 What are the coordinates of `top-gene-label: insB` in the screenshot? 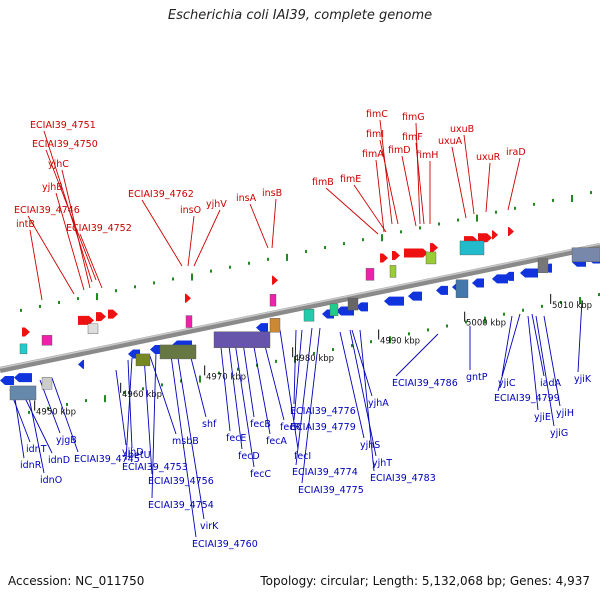 It's located at (272, 193).